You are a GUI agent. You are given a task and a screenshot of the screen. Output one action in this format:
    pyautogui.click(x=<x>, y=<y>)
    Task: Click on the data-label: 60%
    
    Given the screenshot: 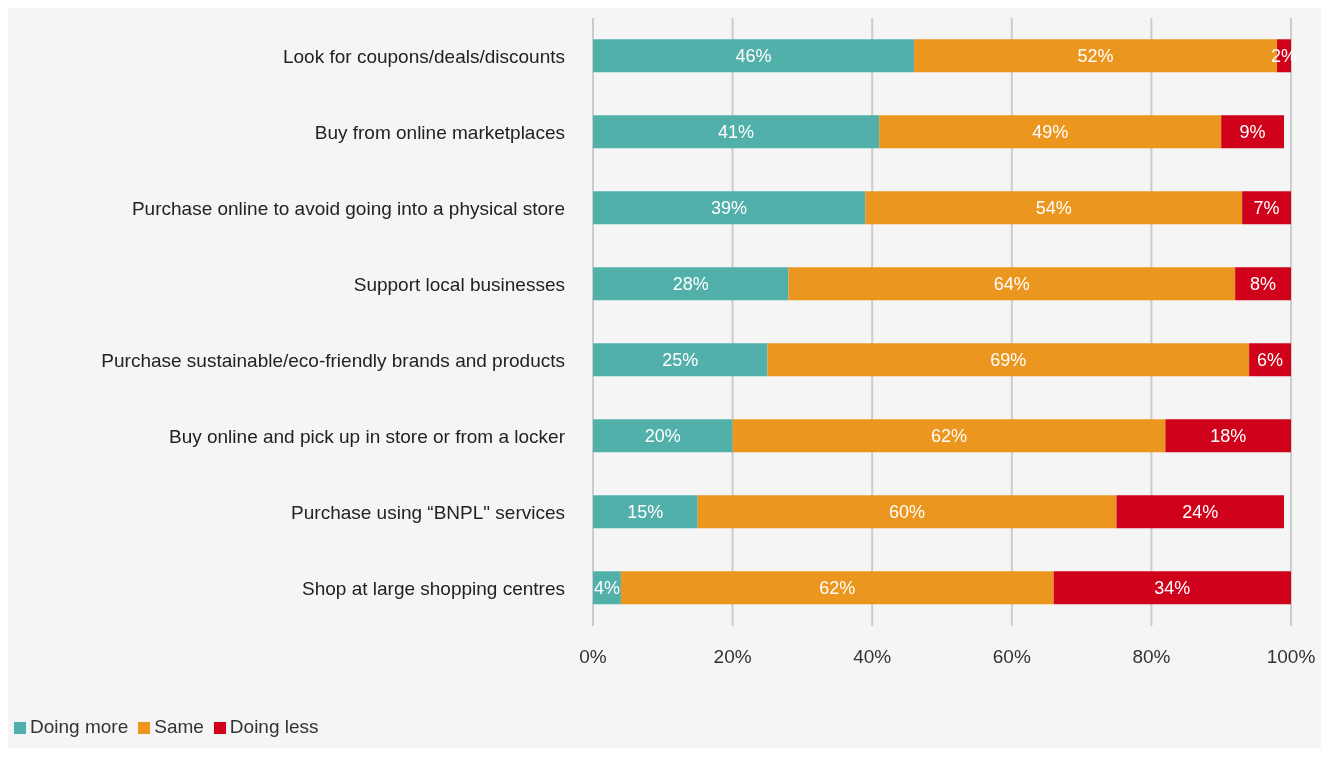 What is the action you would take?
    pyautogui.click(x=907, y=511)
    